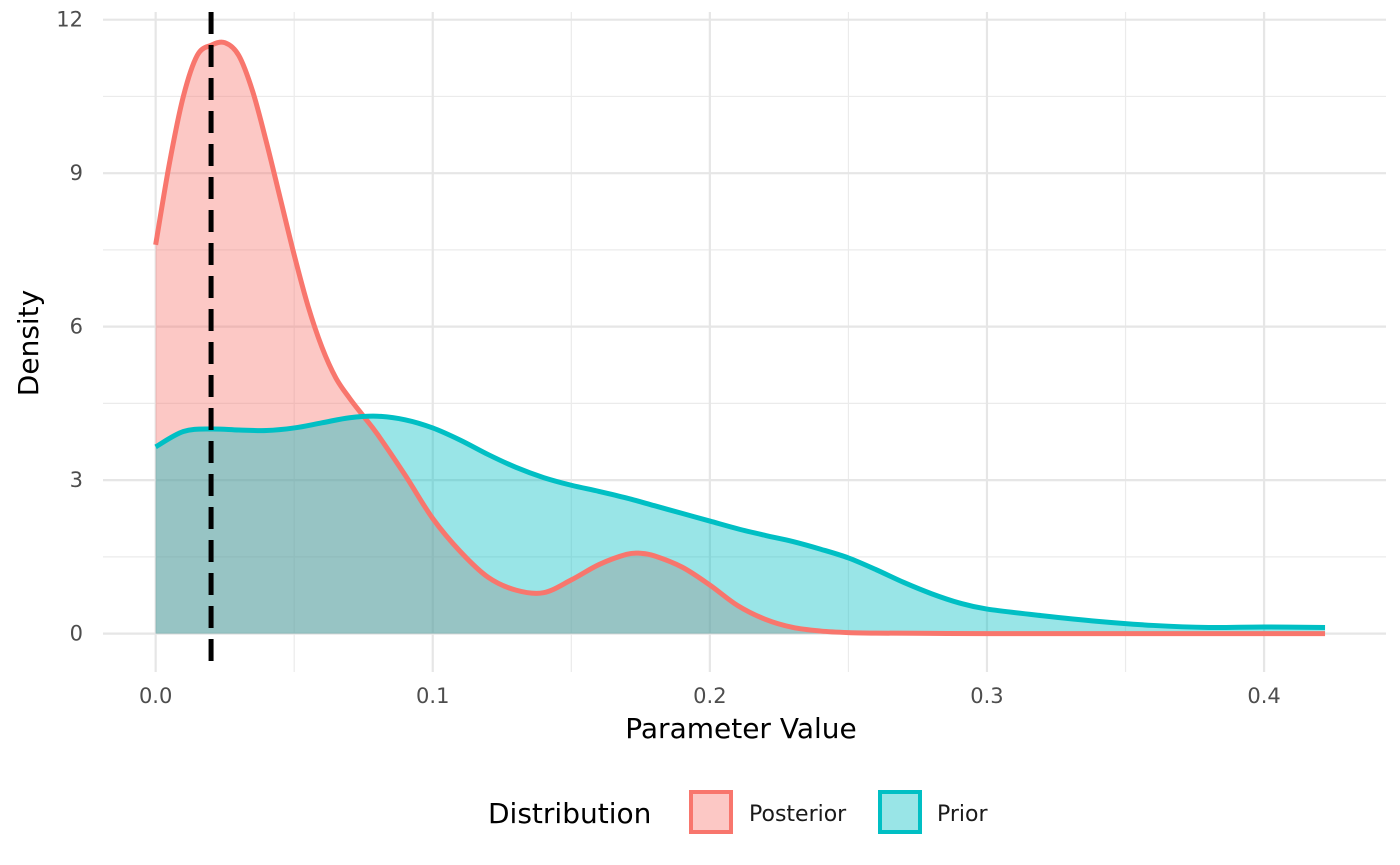 This screenshot has height=865, width=1400. Describe the element at coordinates (76, 173) in the screenshot. I see `y-tick-label: 9` at that location.